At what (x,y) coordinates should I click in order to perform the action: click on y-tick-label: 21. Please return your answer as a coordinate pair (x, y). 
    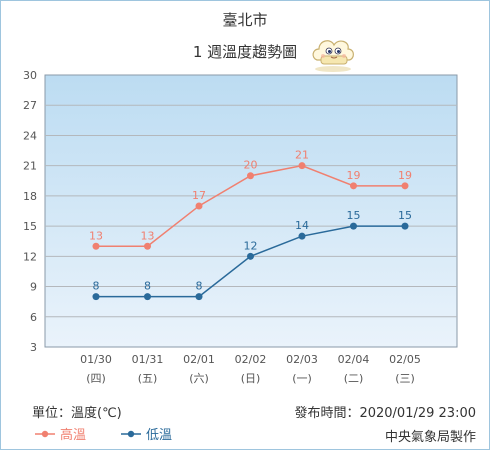
    Looking at the image, I should click on (30, 166).